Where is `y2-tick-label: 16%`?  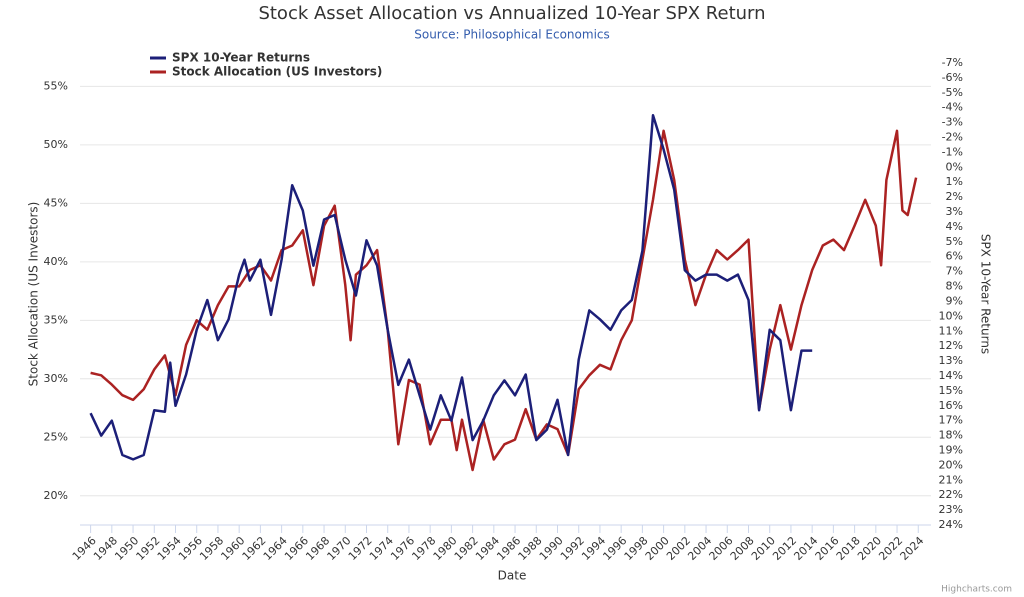 y2-tick-label: 16% is located at coordinates (951, 405).